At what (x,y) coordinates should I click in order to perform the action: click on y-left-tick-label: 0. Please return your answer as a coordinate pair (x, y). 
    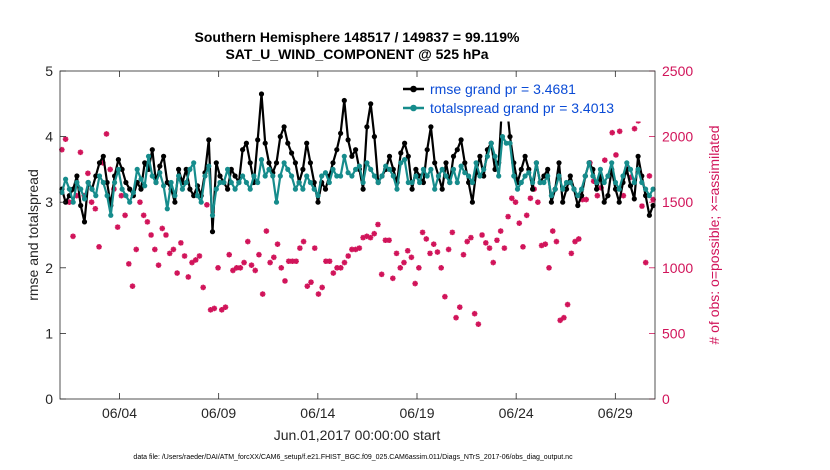
    Looking at the image, I should click on (49, 399).